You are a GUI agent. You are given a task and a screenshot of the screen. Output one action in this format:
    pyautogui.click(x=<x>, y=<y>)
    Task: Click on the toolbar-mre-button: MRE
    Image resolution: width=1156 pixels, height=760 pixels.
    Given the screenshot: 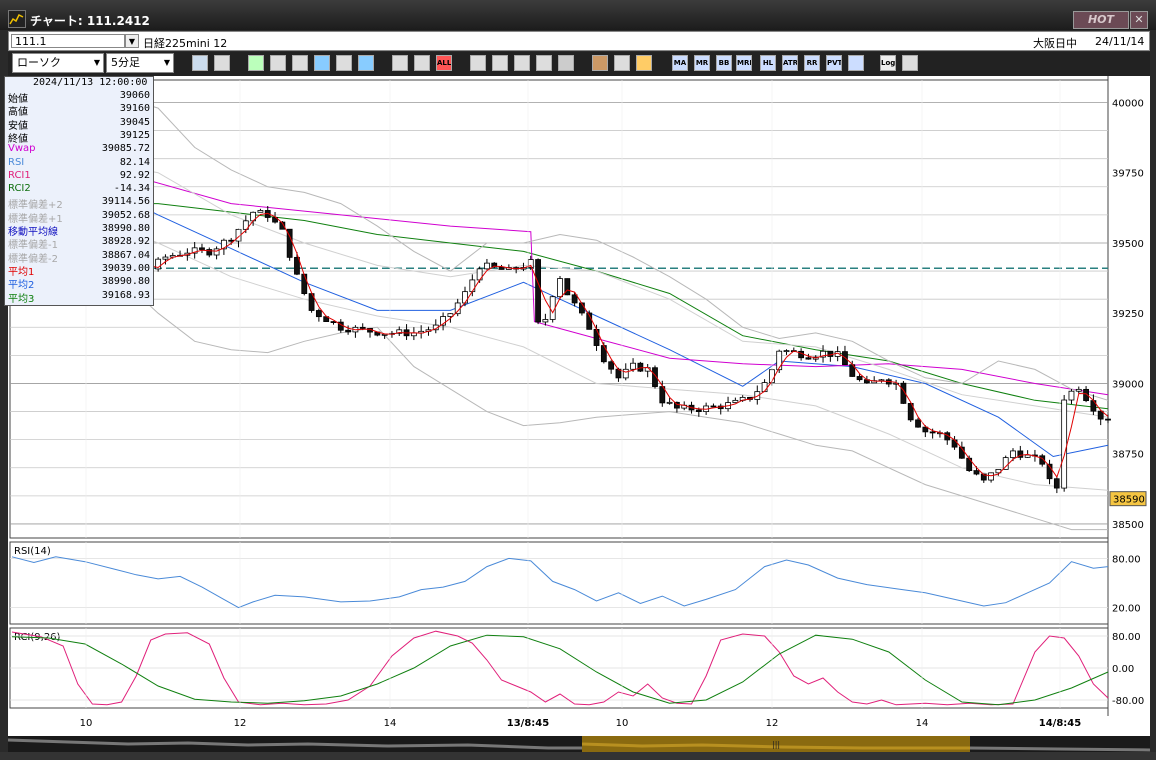 What is the action you would take?
    pyautogui.click(x=744, y=63)
    